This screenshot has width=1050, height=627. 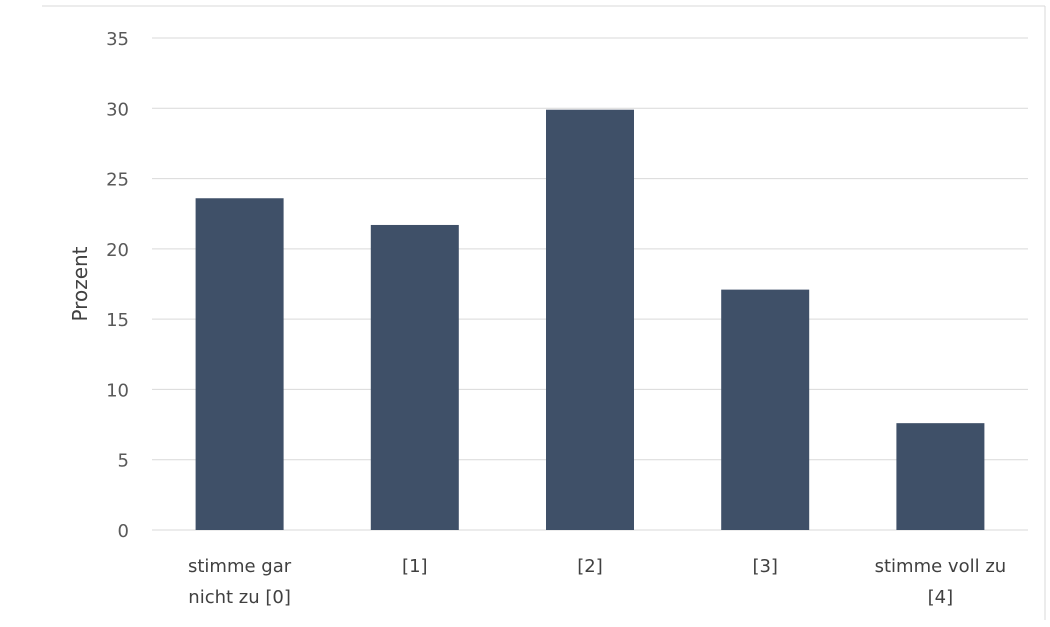 I want to click on y-tick-label: 25, so click(x=117, y=180).